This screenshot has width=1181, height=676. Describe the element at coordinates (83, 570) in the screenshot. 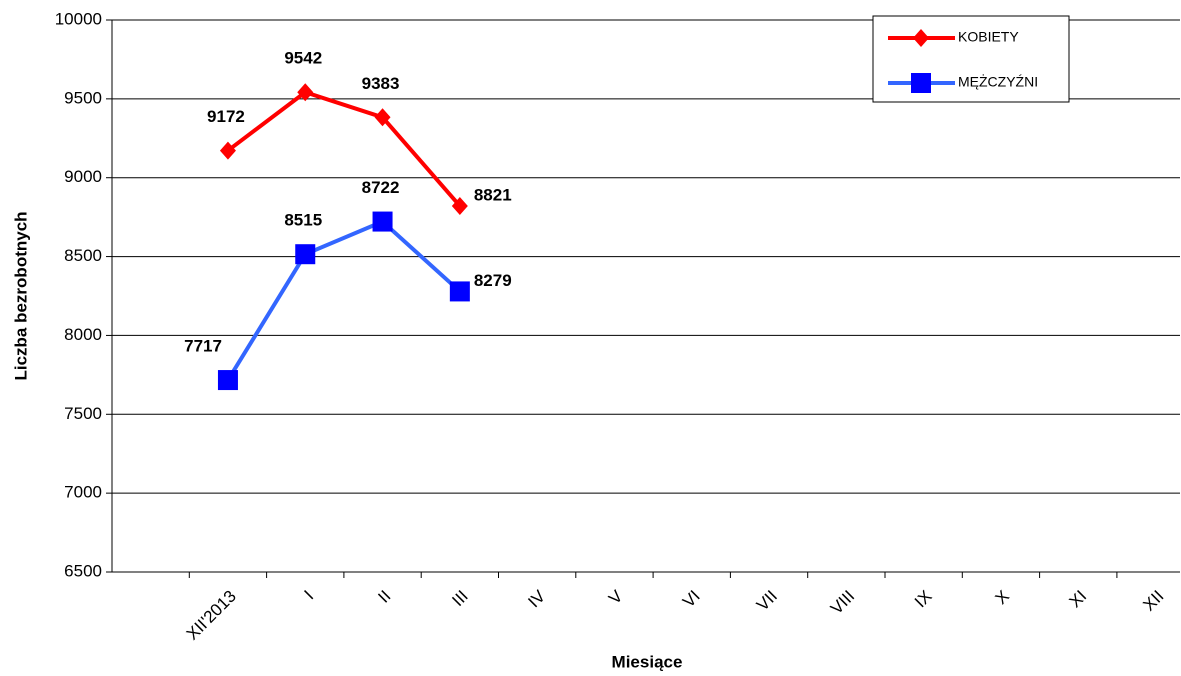

I see `y-tick-label: 6500` at that location.